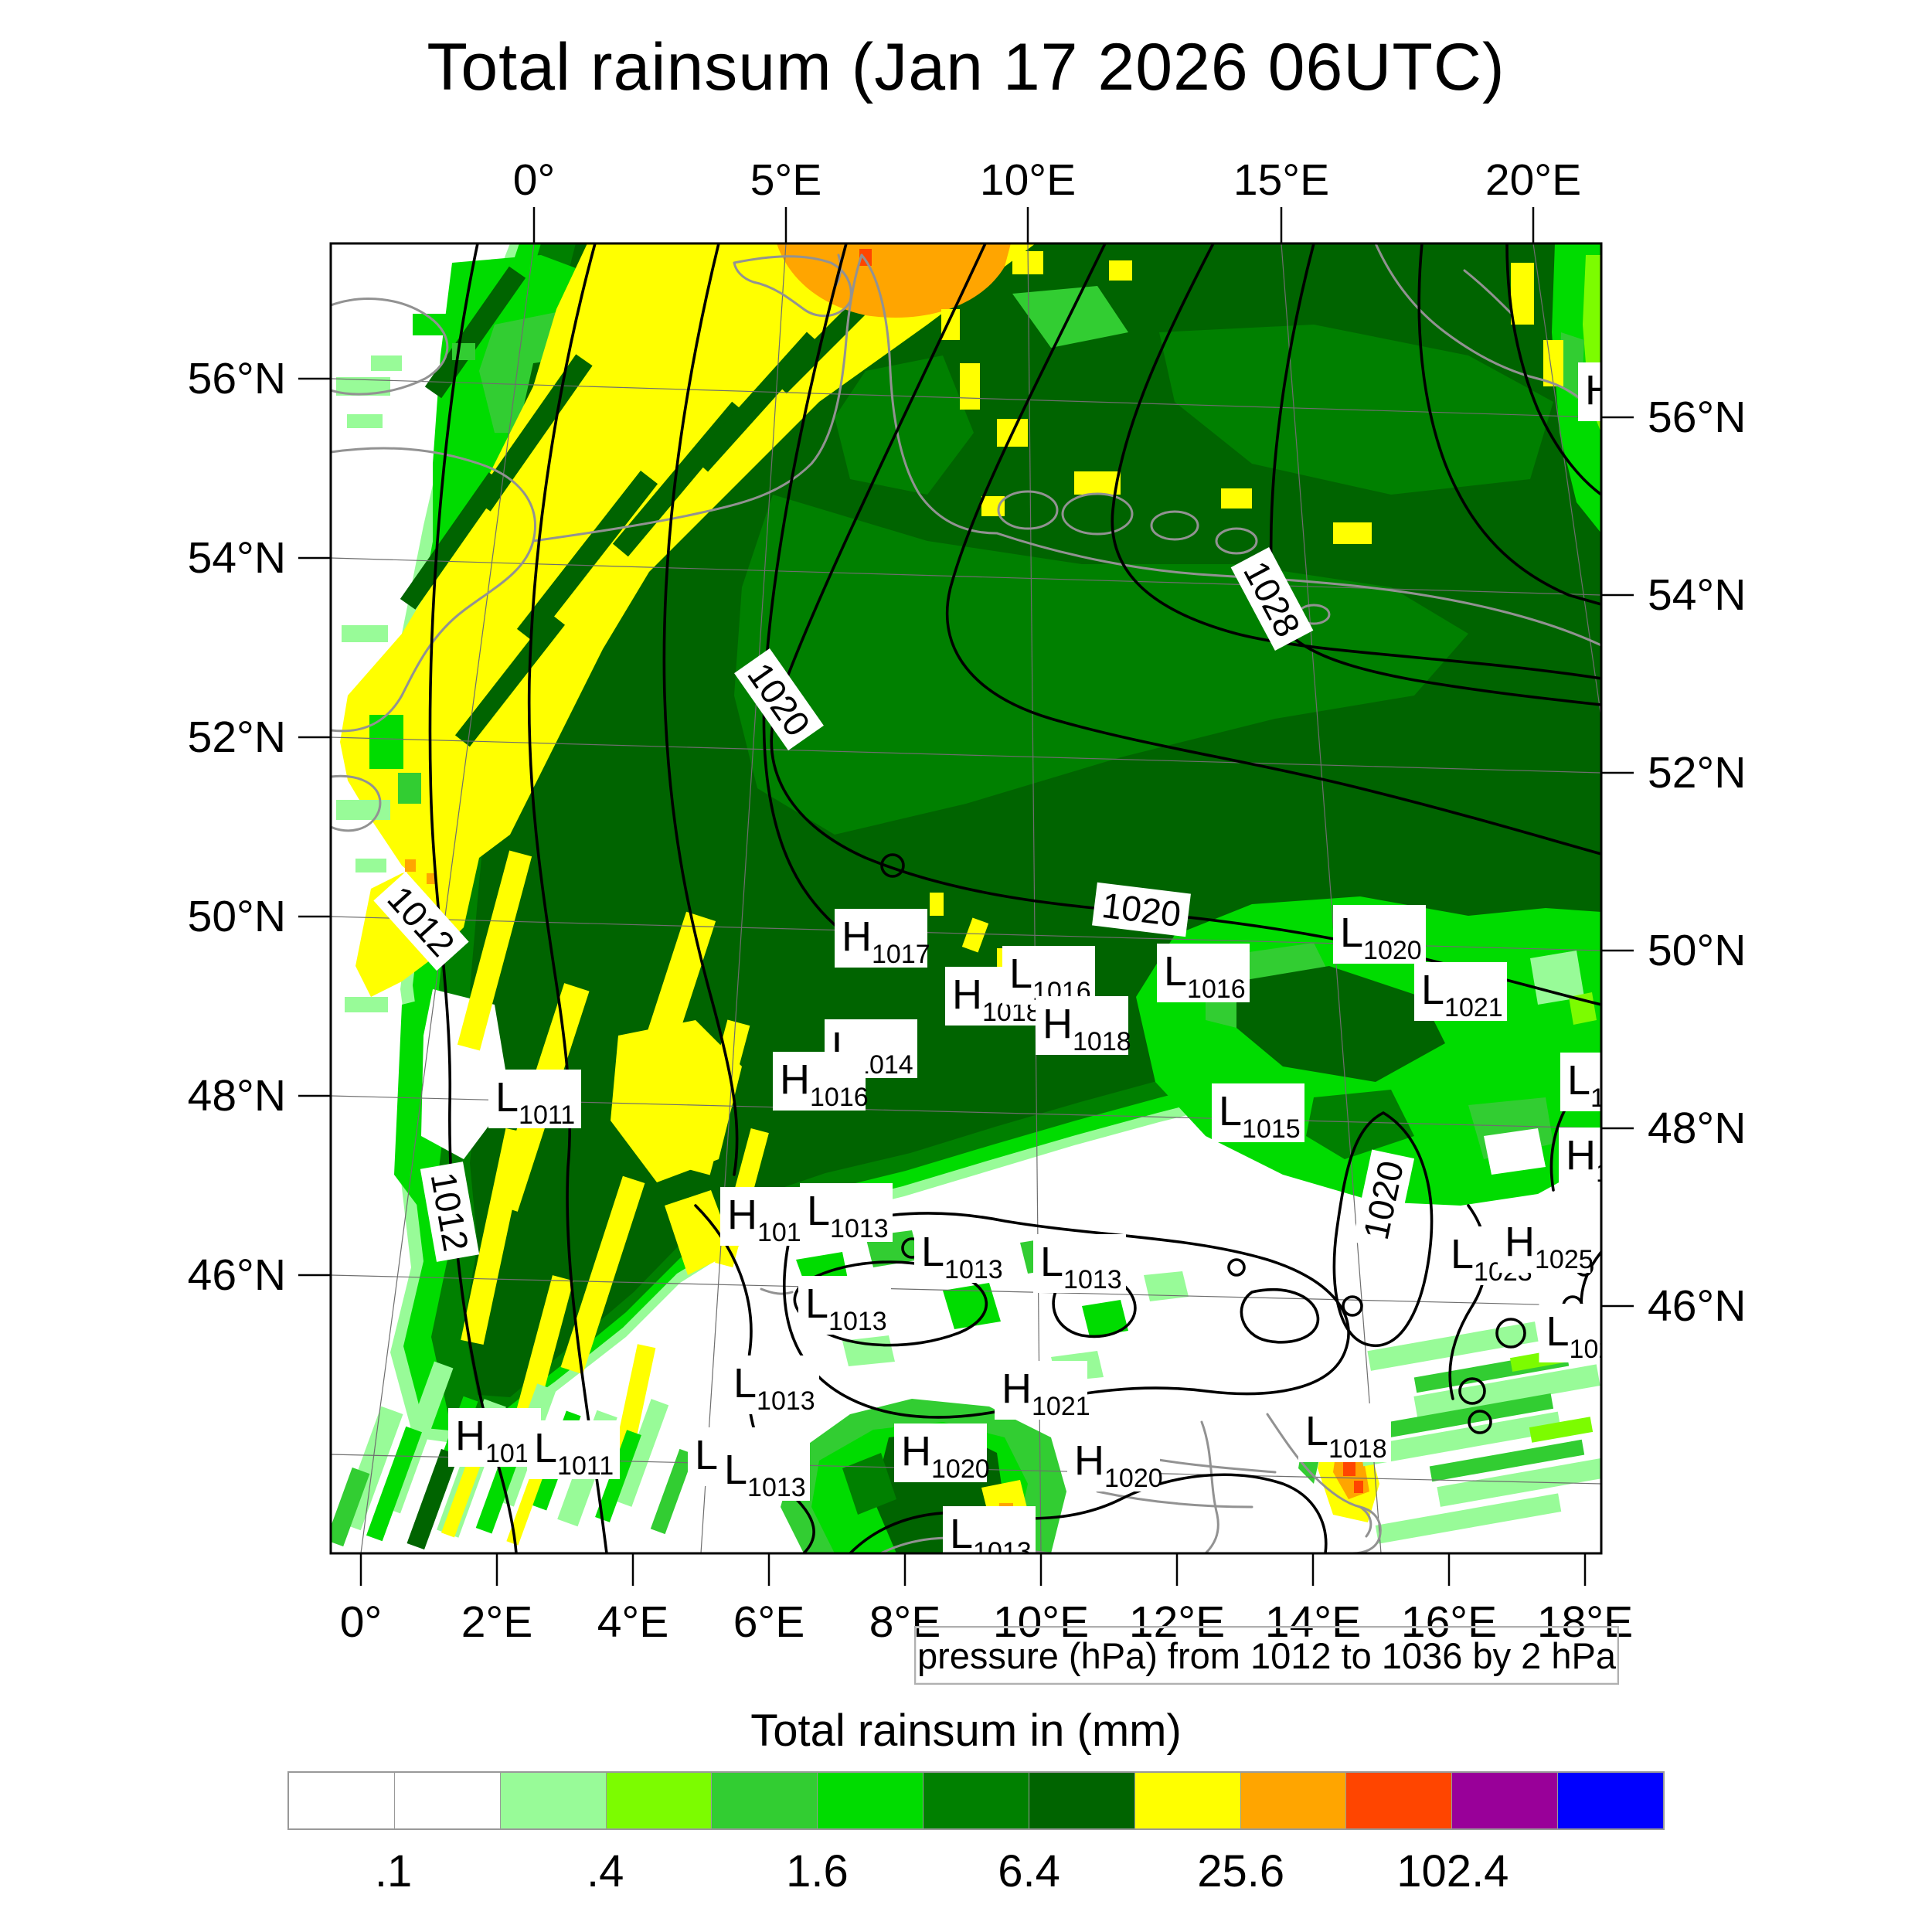 The image size is (1932, 1932). Describe the element at coordinates (1241, 1871) in the screenshot. I see `colorbar-tick-label: 25.6` at that location.